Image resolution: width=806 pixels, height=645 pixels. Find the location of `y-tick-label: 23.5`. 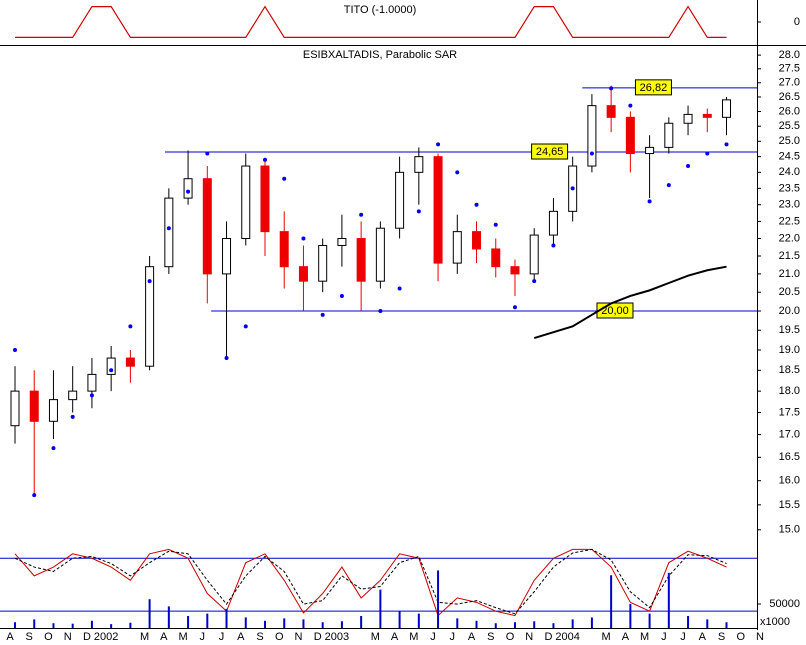

y-tick-label: 23.5 is located at coordinates (789, 188).